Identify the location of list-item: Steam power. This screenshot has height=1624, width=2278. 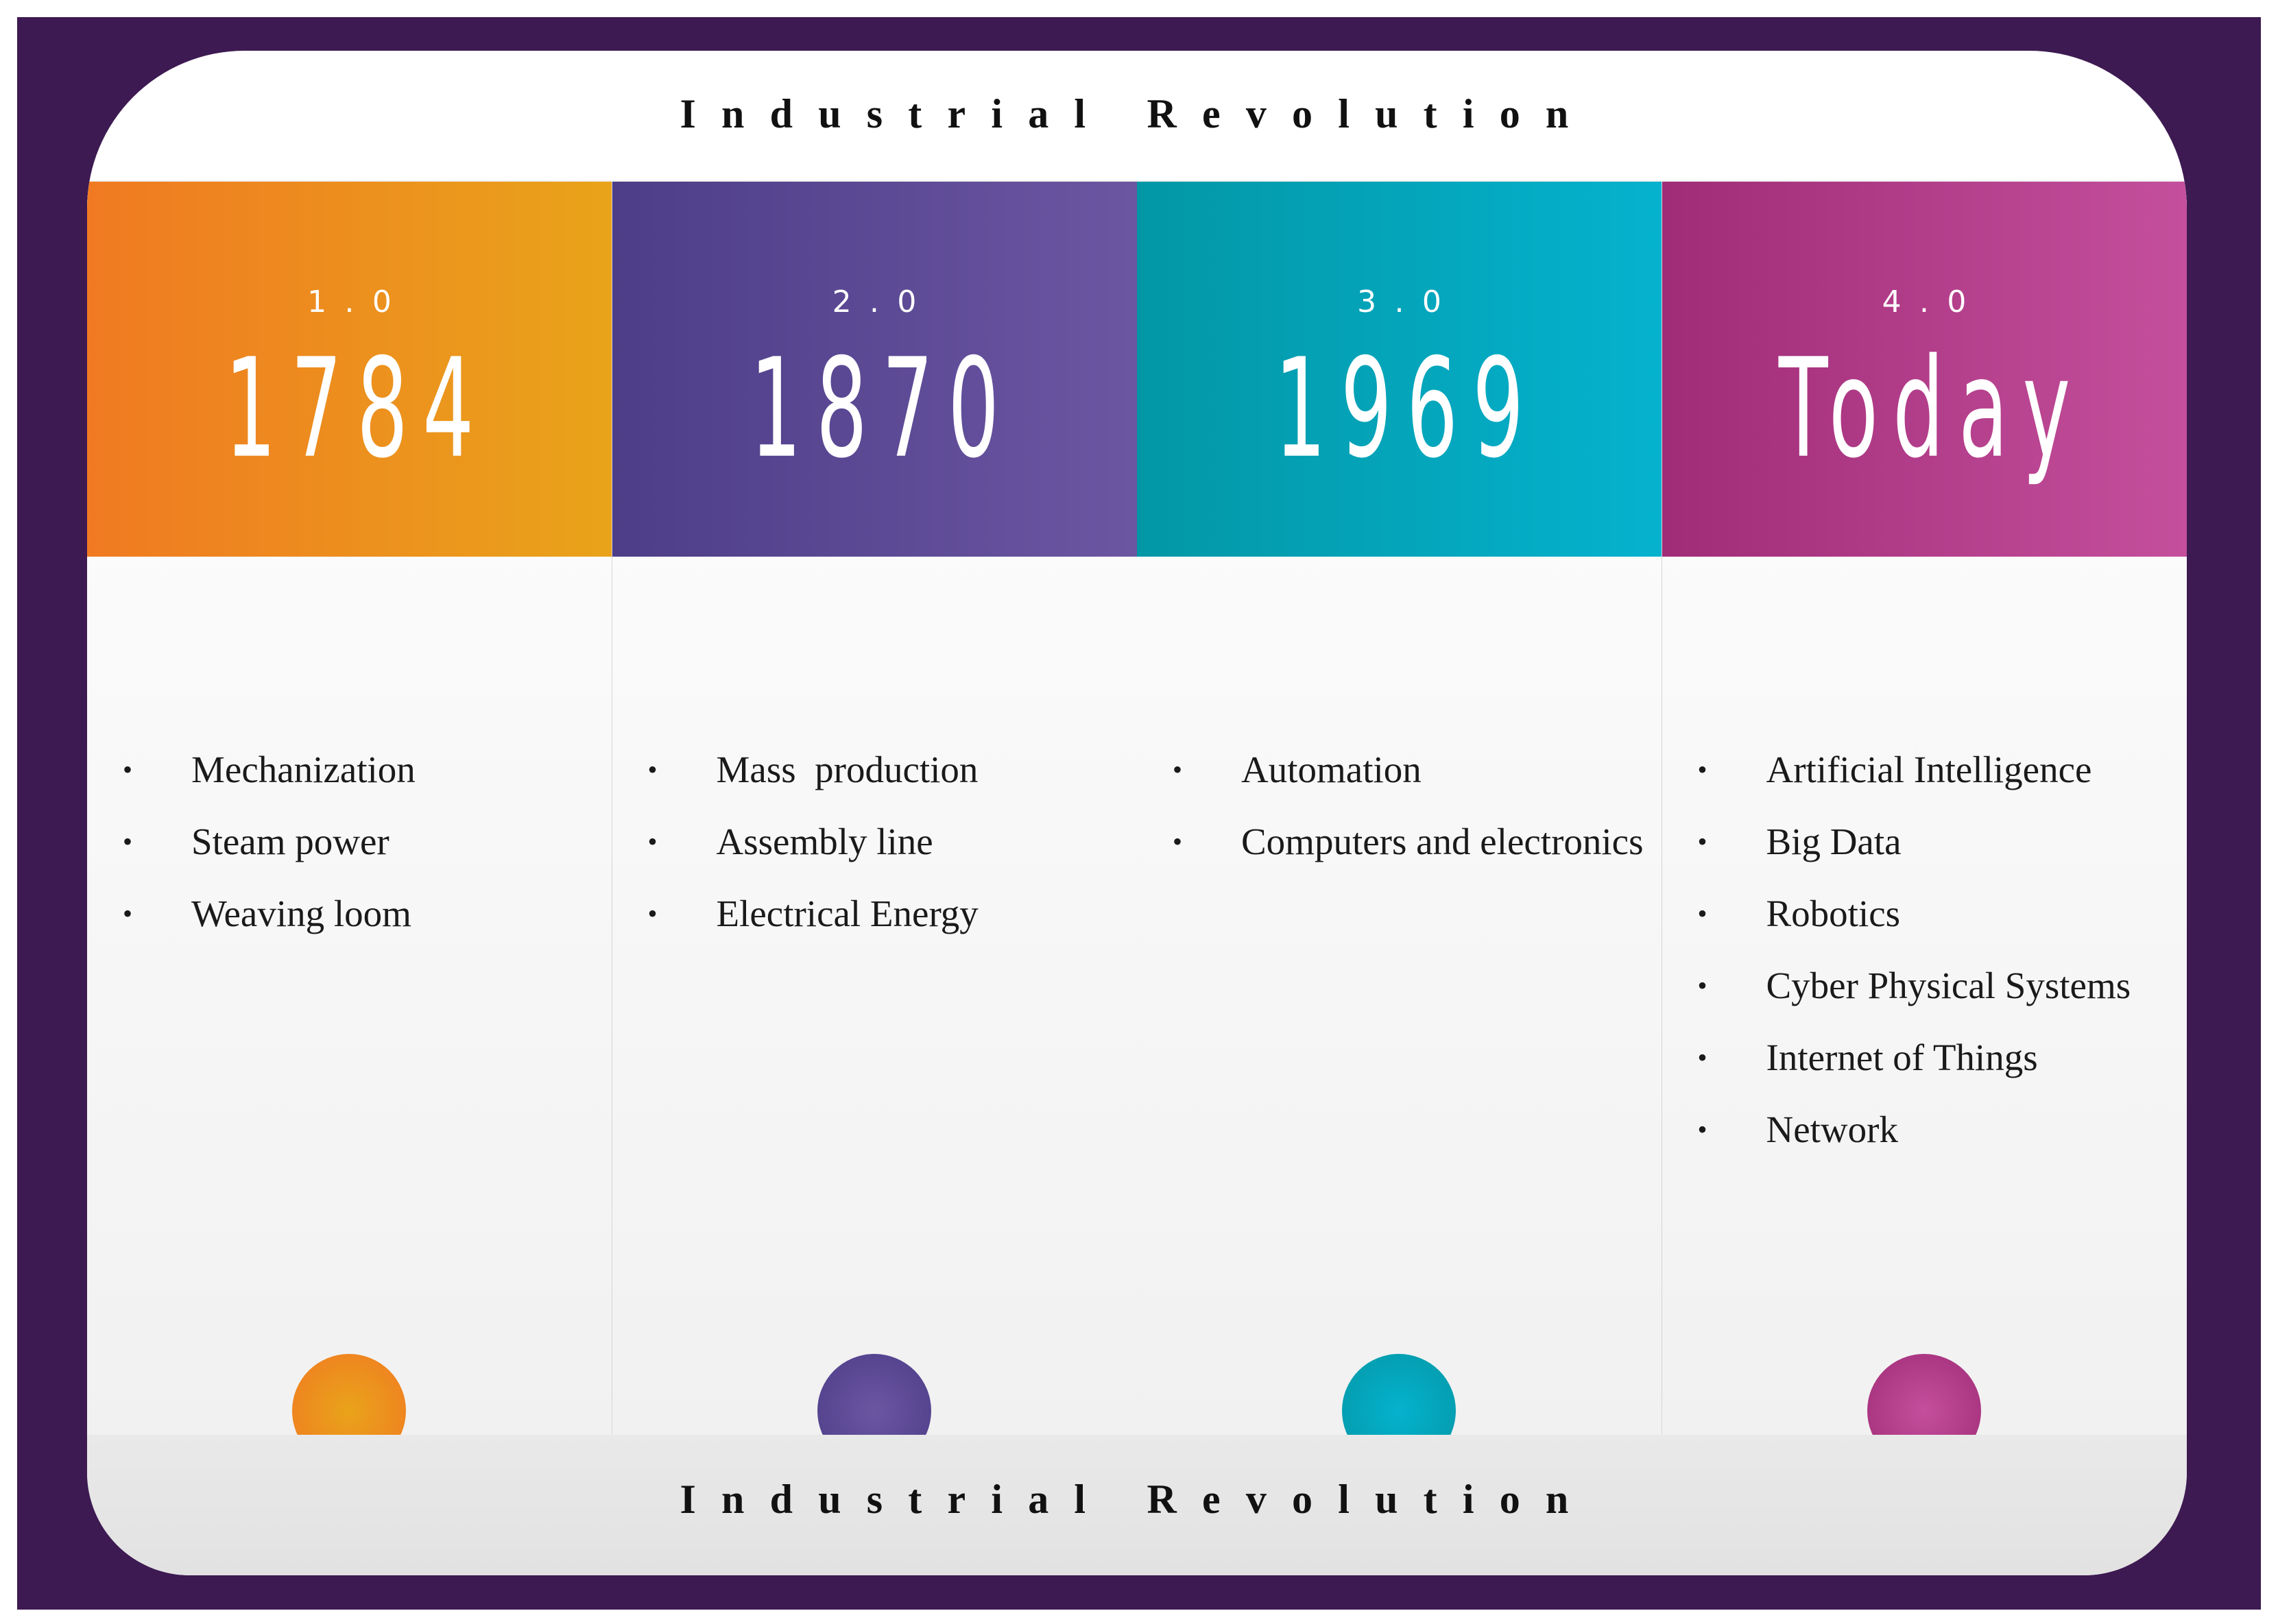
(363, 841).